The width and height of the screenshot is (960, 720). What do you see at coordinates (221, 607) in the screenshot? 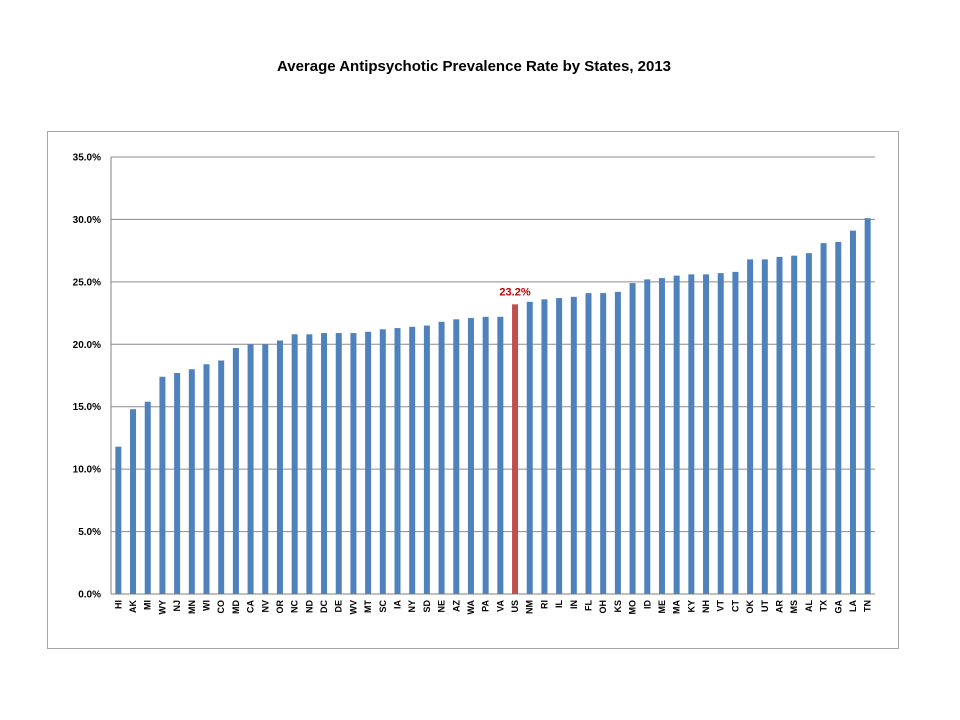
I see `x-tick-label: CO` at bounding box center [221, 607].